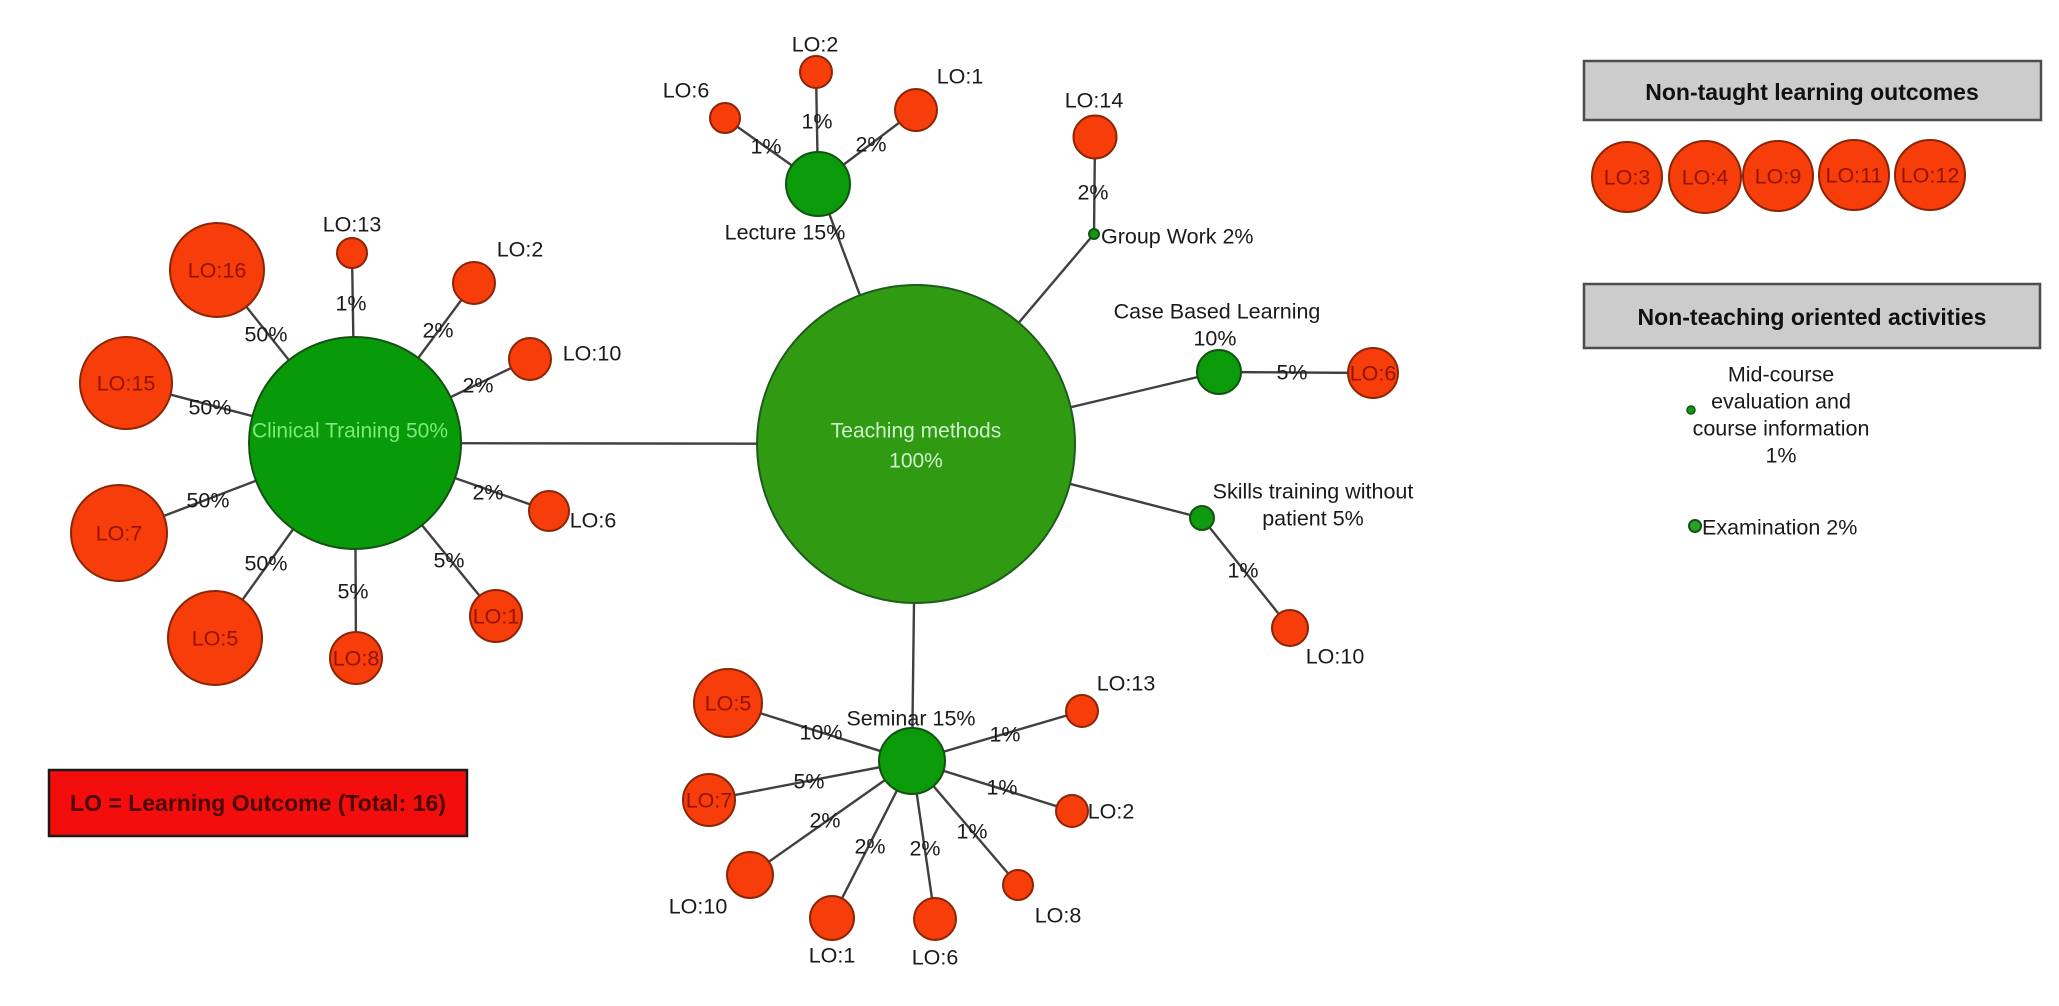 The image size is (2059, 1006). What do you see at coordinates (350, 430) in the screenshot?
I see `svg-text: Clinical Training 50%` at bounding box center [350, 430].